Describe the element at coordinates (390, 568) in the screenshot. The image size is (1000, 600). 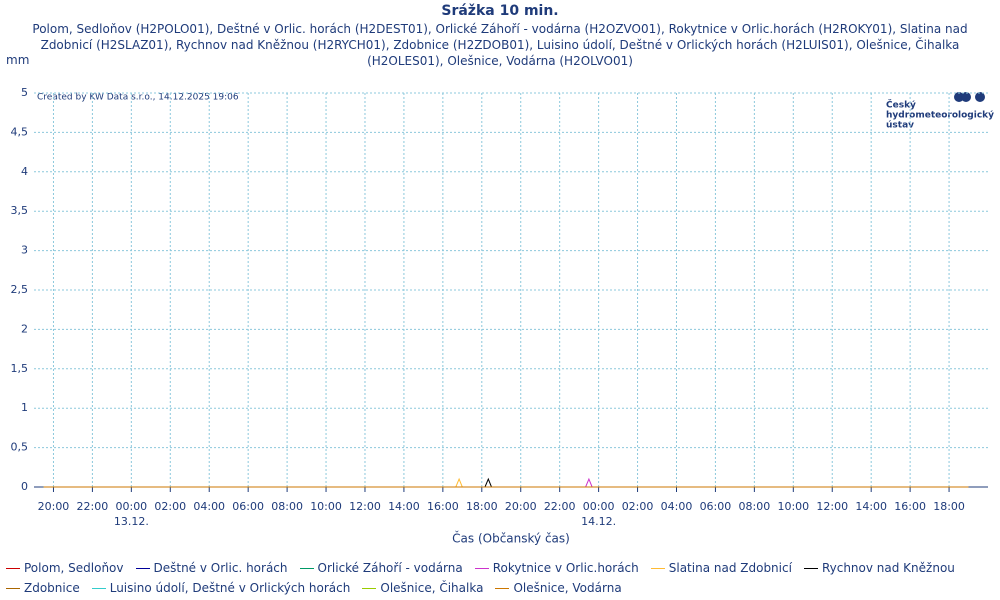
I see `legend-label: Orlické Záhoří - vodárna` at that location.